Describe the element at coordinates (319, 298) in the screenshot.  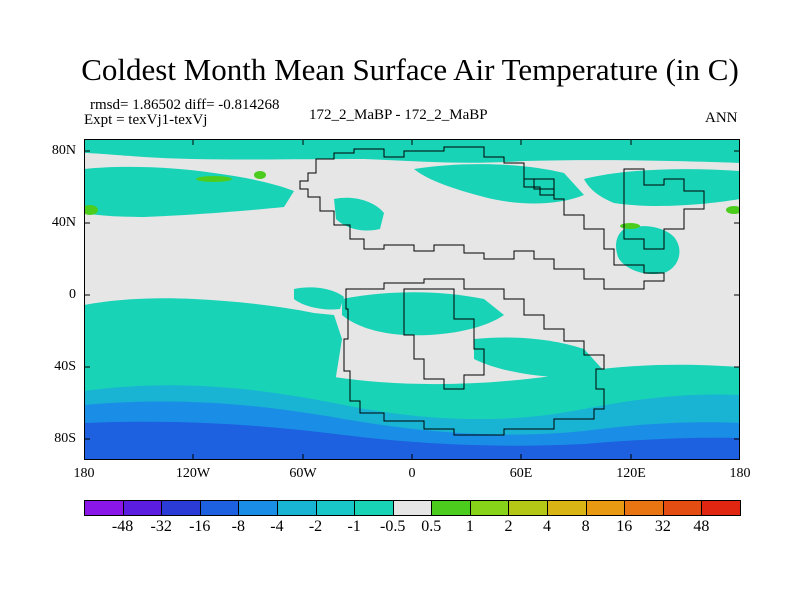
I see `pacific-cool-patch` at that location.